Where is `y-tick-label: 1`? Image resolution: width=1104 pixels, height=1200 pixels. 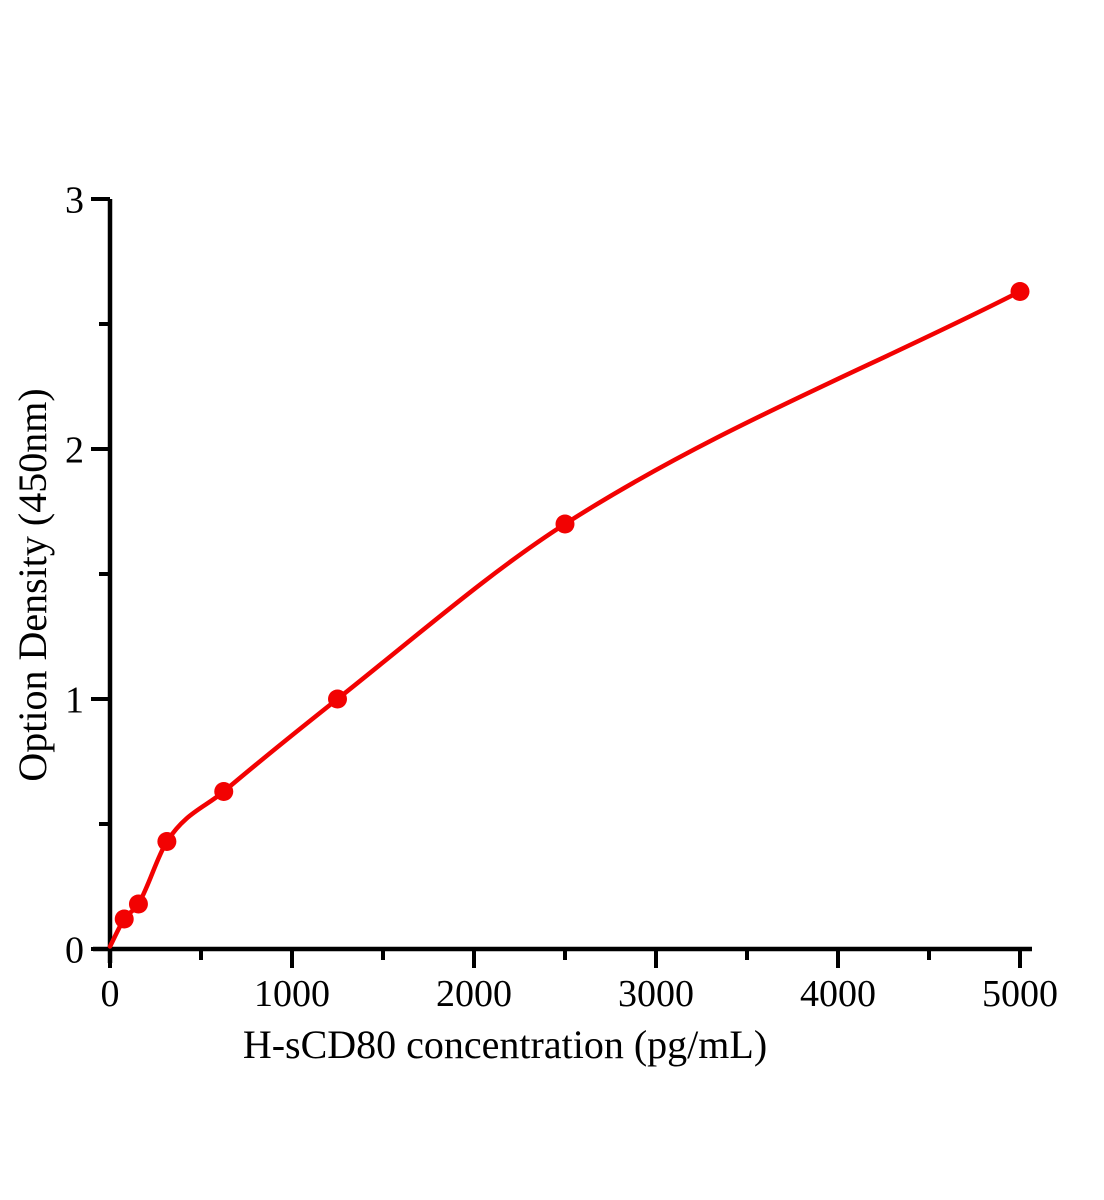 y-tick-label: 1 is located at coordinates (74, 700).